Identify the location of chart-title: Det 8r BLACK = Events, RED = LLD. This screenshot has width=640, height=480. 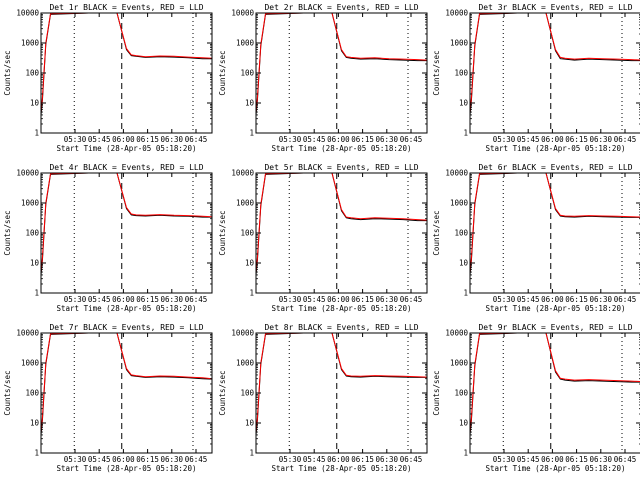
(341, 327).